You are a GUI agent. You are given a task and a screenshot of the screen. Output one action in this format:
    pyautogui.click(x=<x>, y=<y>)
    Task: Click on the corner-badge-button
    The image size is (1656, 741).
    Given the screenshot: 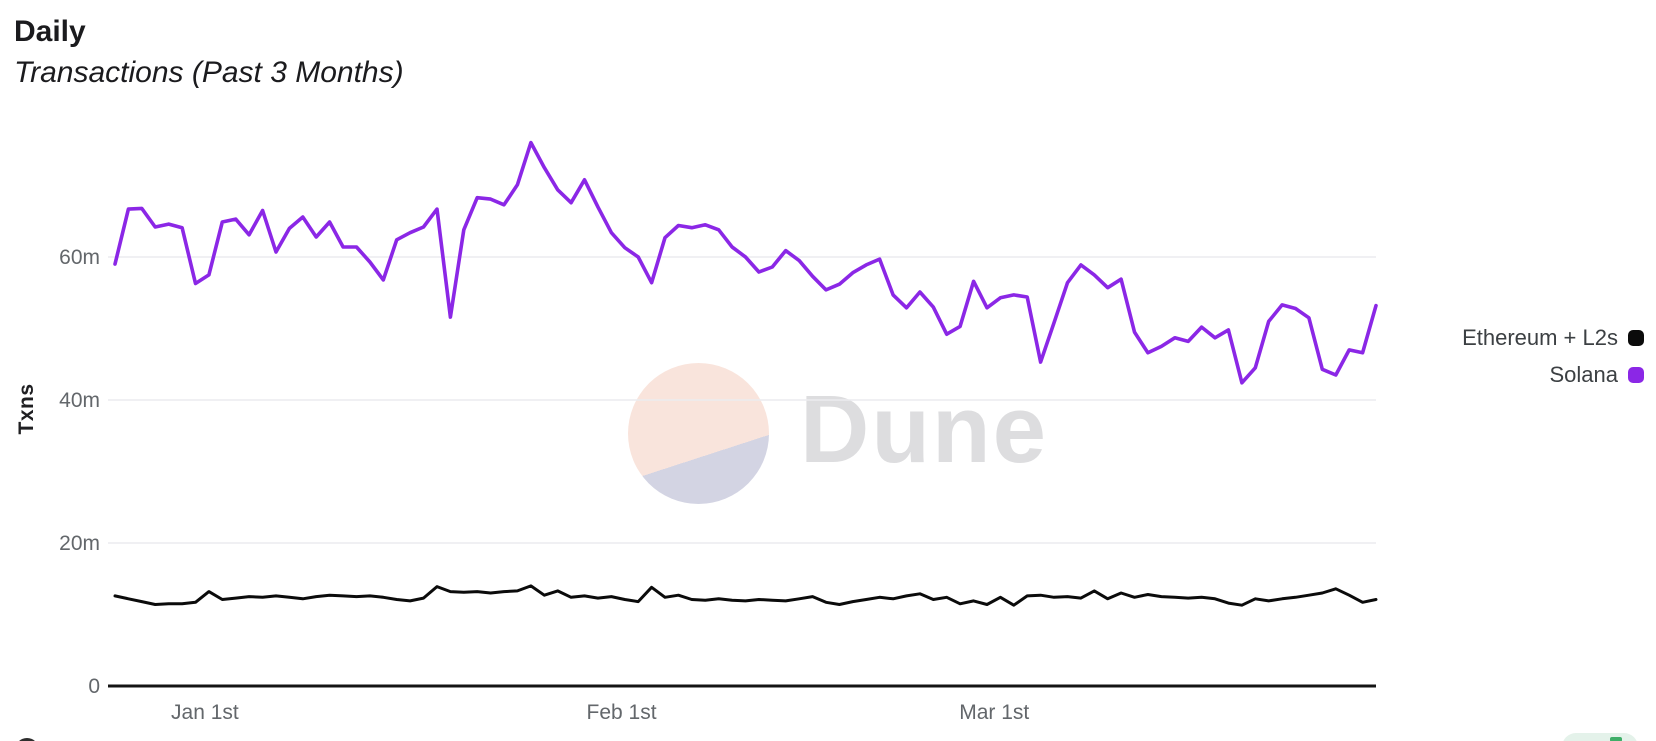 What is the action you would take?
    pyautogui.click(x=1600, y=737)
    